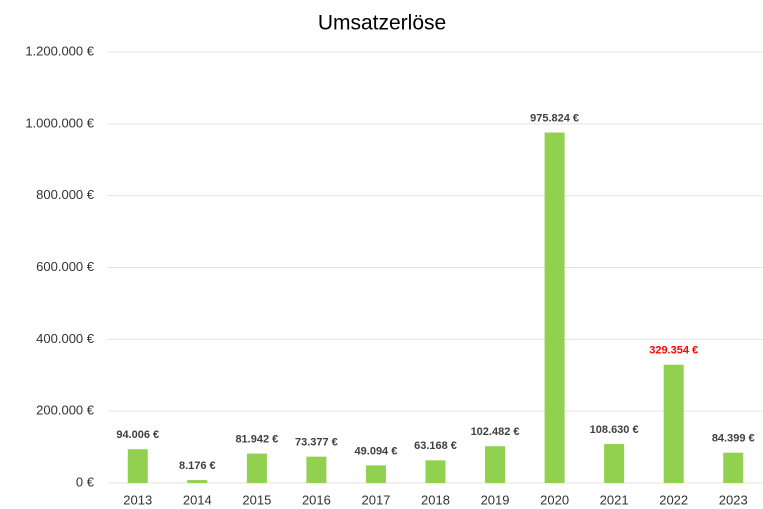 The height and width of the screenshot is (509, 763). I want to click on y-tick-label: 400.000 €, so click(65, 338).